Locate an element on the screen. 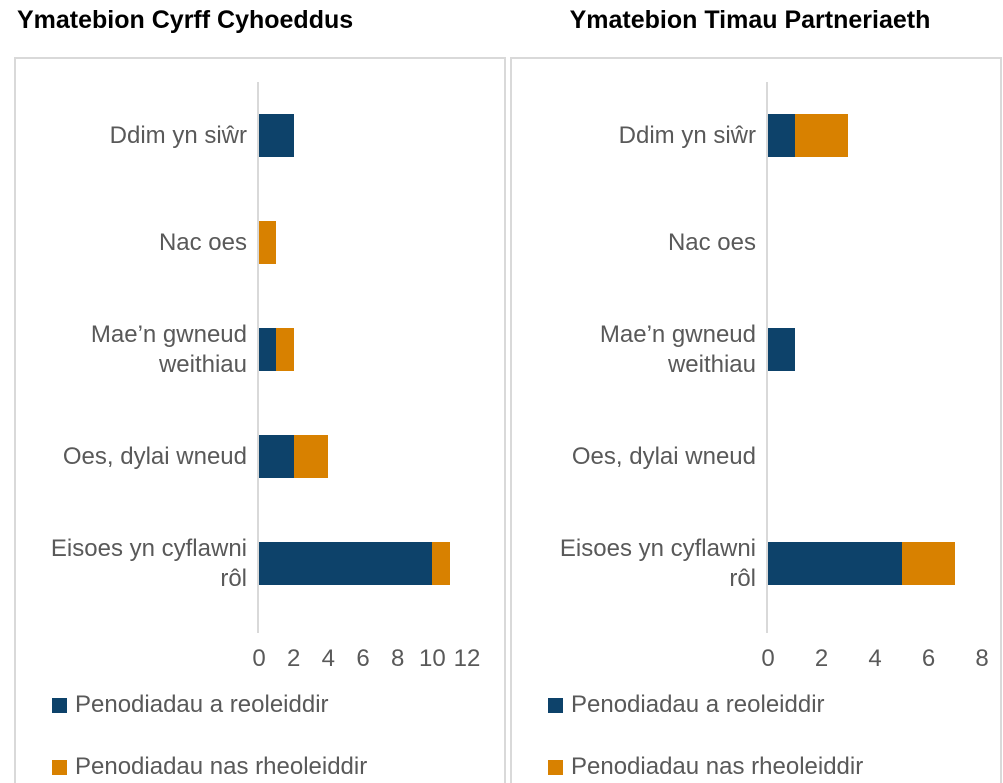  chart-title-partnership-teams: Ymatebion Timau Partneriaeth is located at coordinates (750, 20).